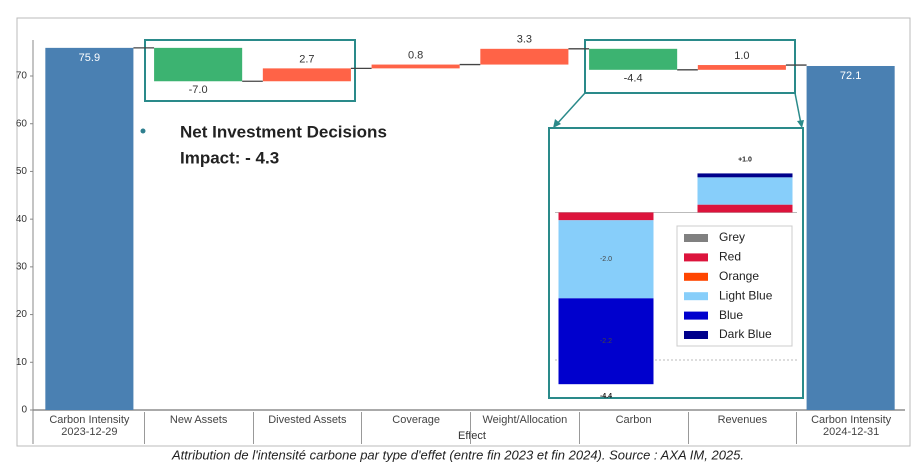 The image size is (917, 466). I want to click on value-label: 0.8, so click(415, 55).